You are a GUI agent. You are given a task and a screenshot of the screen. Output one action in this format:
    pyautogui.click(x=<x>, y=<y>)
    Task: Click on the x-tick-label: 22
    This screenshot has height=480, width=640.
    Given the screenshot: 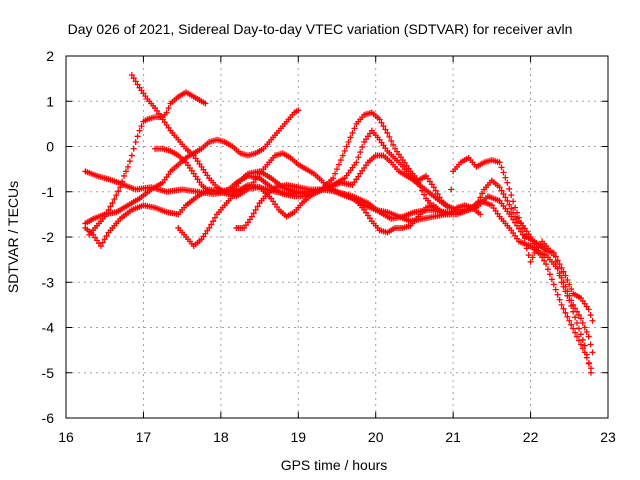 What is the action you would take?
    pyautogui.click(x=531, y=437)
    